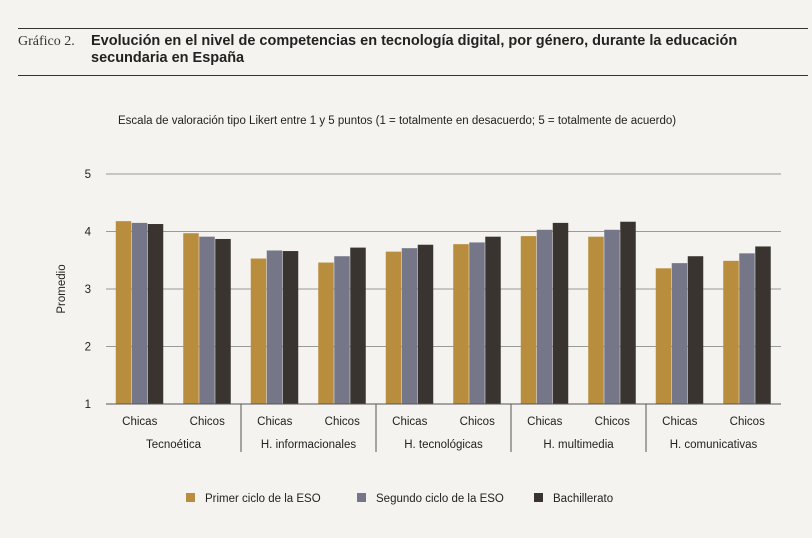  I want to click on group-label: H. multimedia, so click(578, 445).